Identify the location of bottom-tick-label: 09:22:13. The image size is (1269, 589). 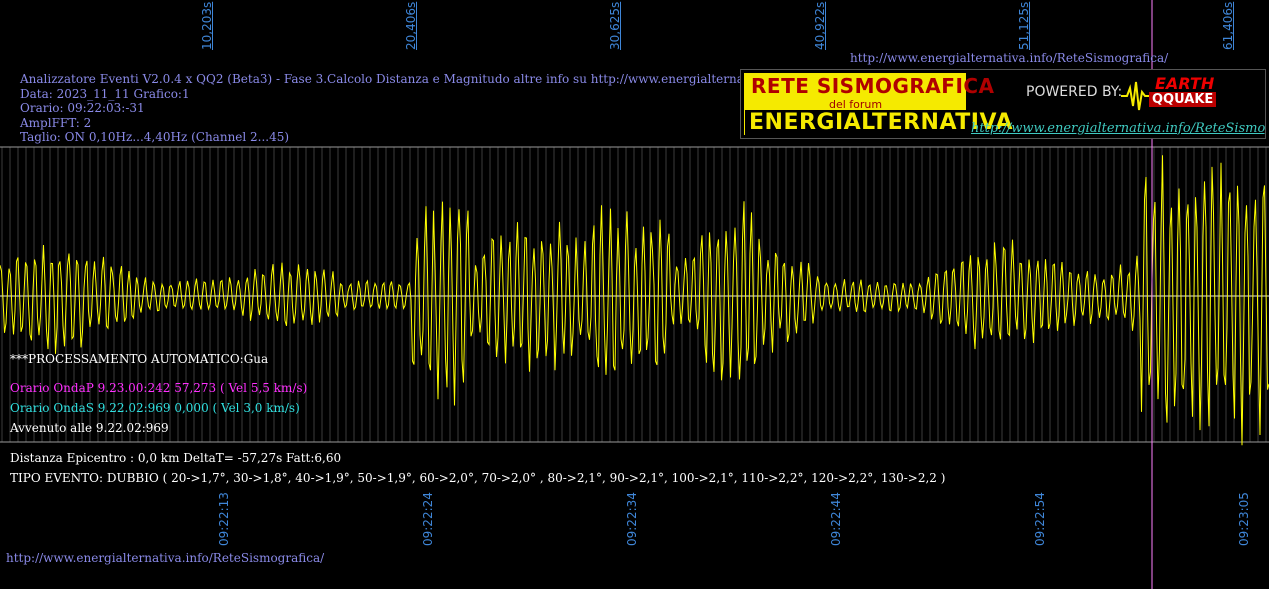
(224, 519).